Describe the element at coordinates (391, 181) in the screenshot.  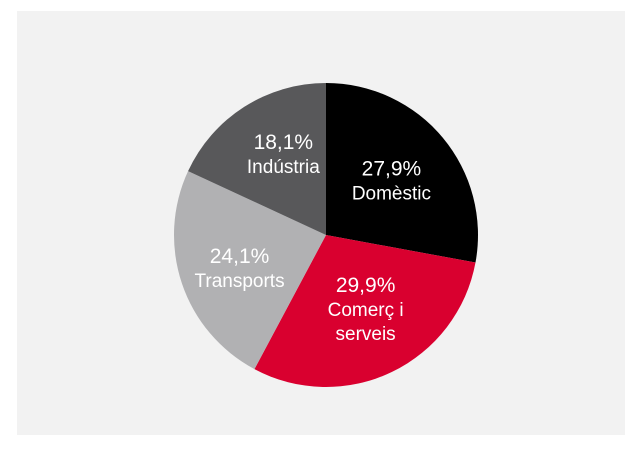
I see `slice-label-dom-stic: 27,9% Domèstic` at that location.